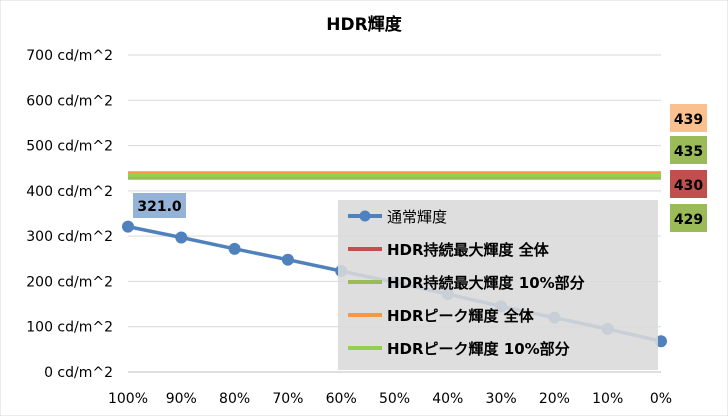 The image size is (728, 420). Describe the element at coordinates (69, 282) in the screenshot. I see `y-tick-label: 200 cd/m^2` at that location.